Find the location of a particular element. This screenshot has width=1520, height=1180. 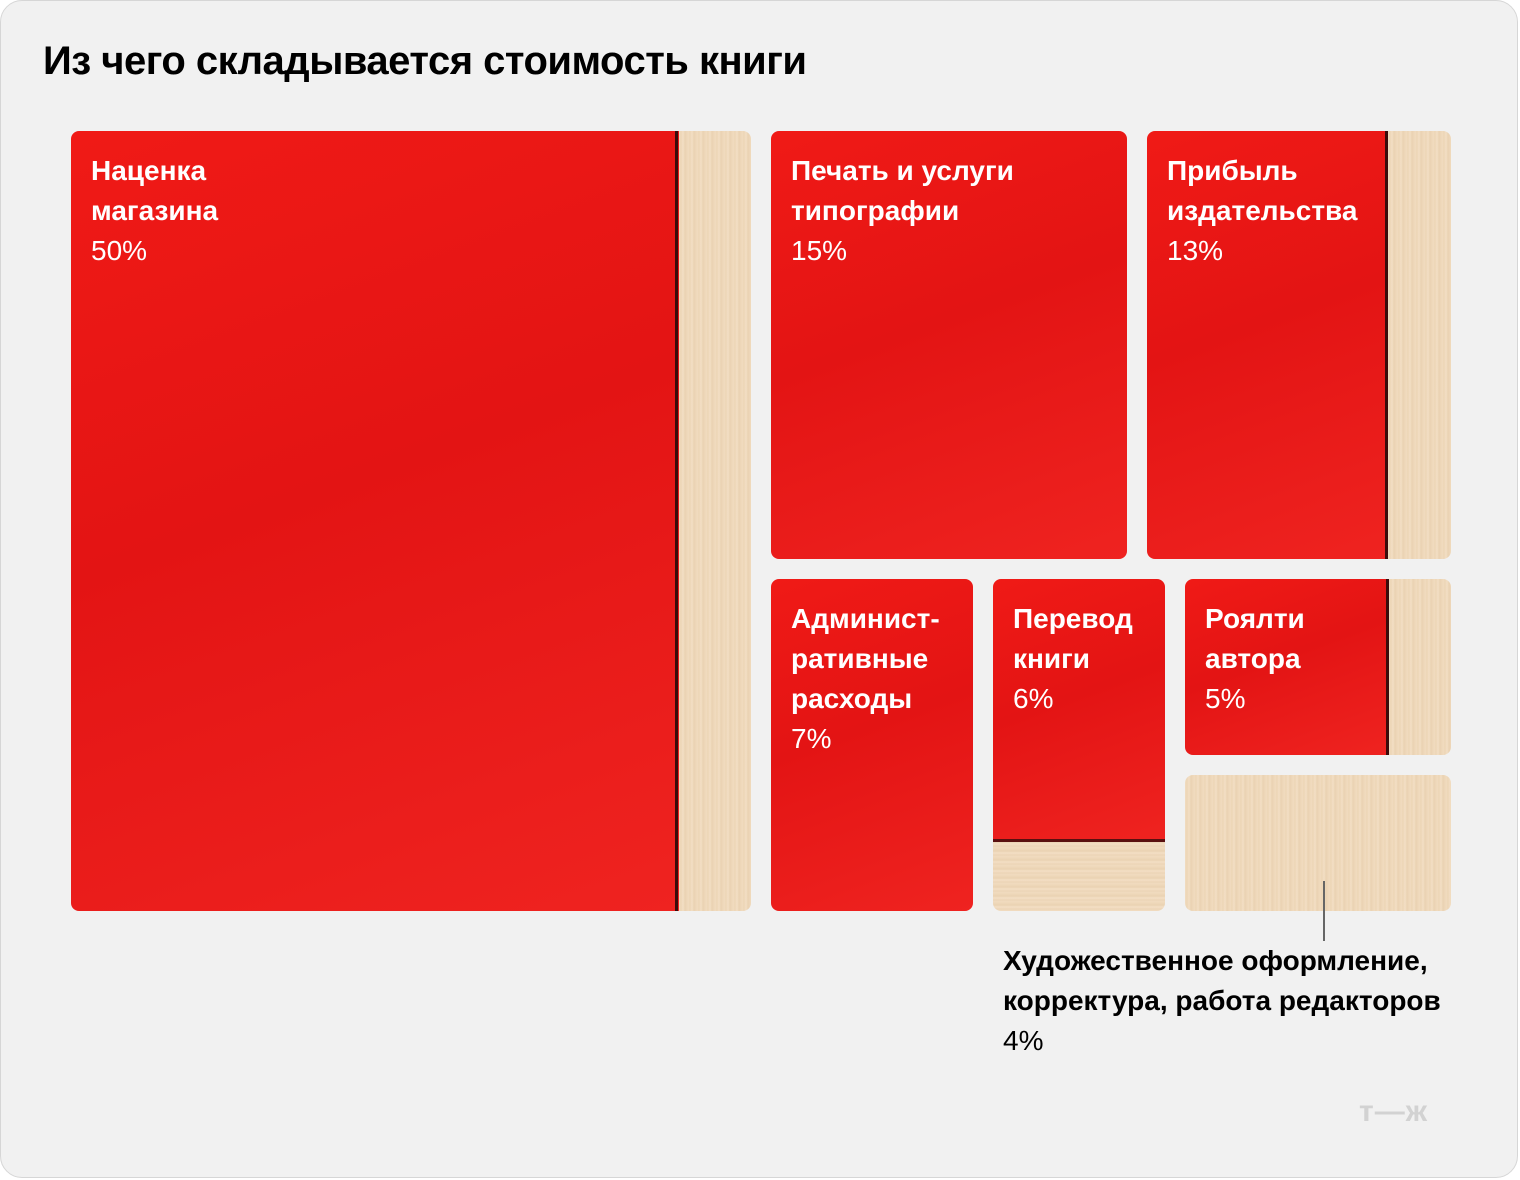

treemap-tile-printing: Печать и услуги типографии 15% is located at coordinates (949, 345).